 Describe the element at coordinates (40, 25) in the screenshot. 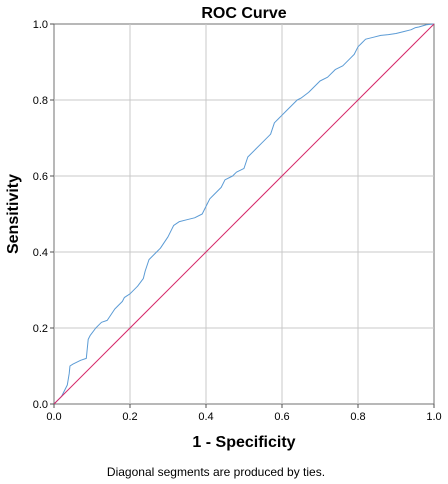

I see `y-tick-label-5: 1.0` at that location.